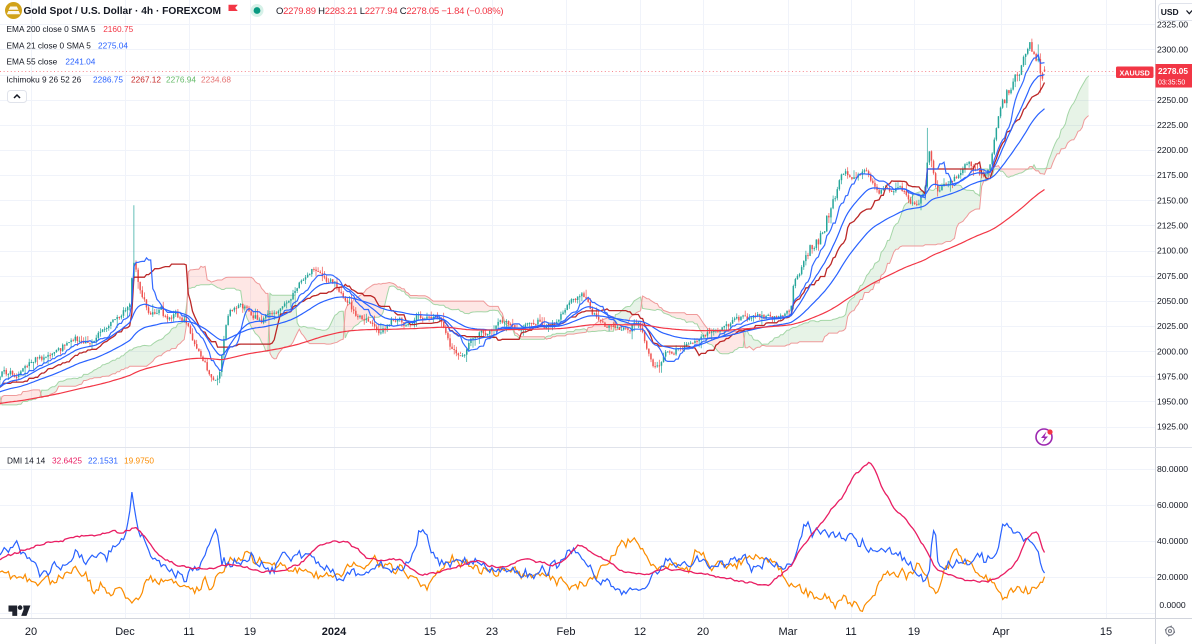  I want to click on svg-text: 2160.75, so click(118, 29).